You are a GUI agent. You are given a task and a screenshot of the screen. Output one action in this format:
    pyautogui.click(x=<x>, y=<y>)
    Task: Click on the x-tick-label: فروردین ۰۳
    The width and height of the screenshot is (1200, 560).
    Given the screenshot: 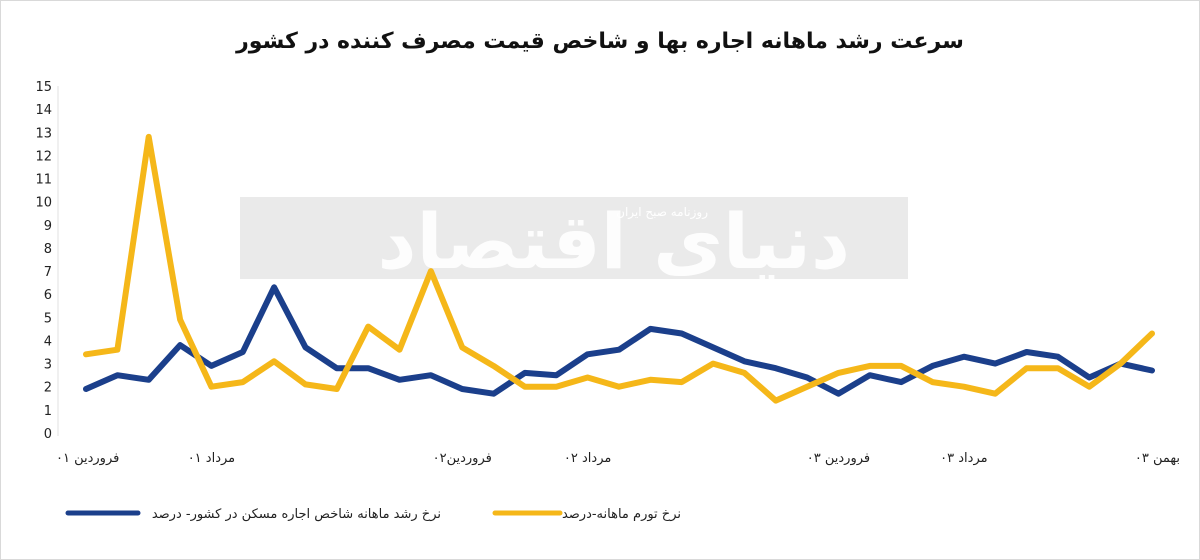 What is the action you would take?
    pyautogui.click(x=838, y=458)
    